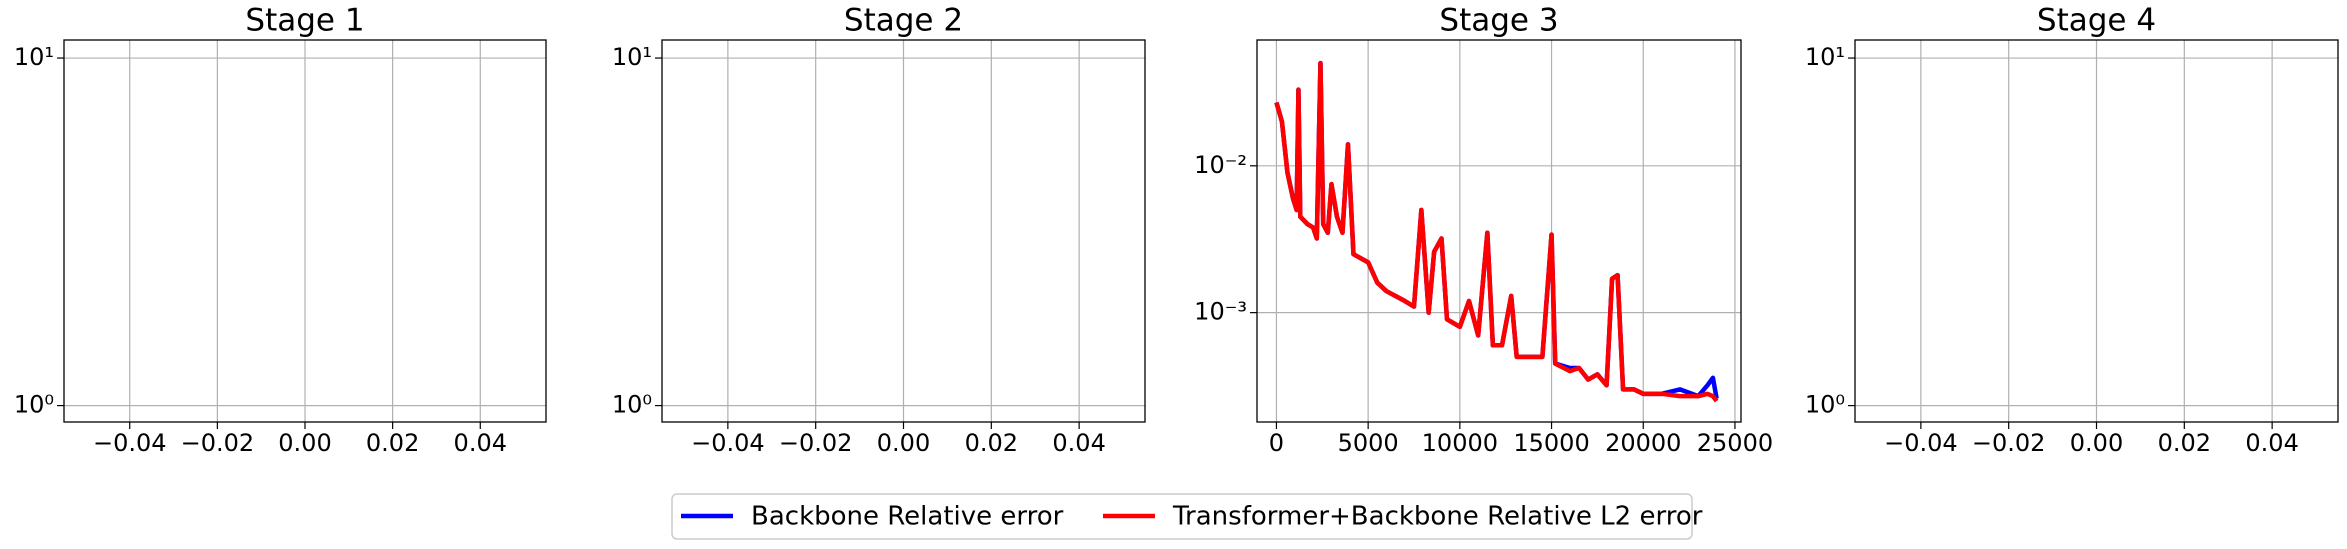  I want to click on subplot-title: Stage 2, so click(903, 21).